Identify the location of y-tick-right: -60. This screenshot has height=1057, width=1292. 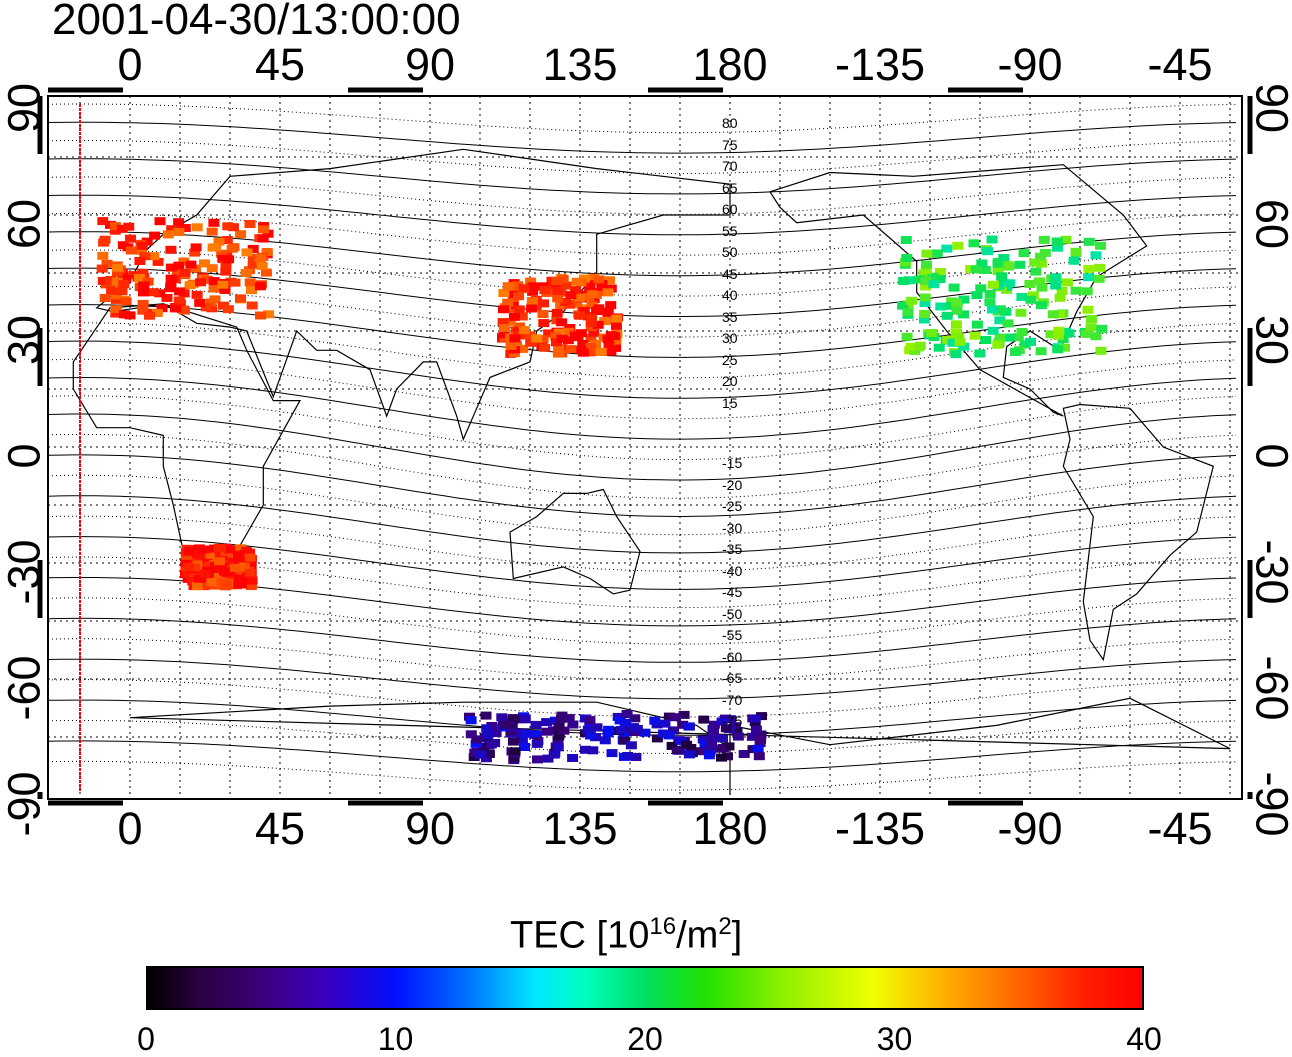
(1269, 688).